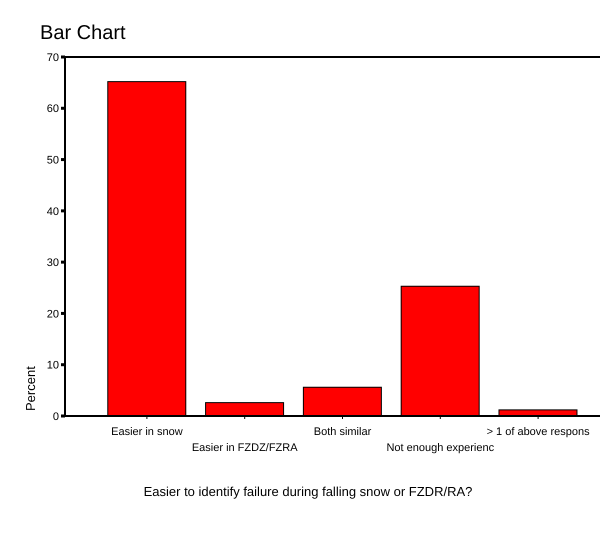 The image size is (616, 554). Describe the element at coordinates (308, 491) in the screenshot. I see `x-axis-title: Easier to identify failure during falling snow or FZDR/RA?` at that location.